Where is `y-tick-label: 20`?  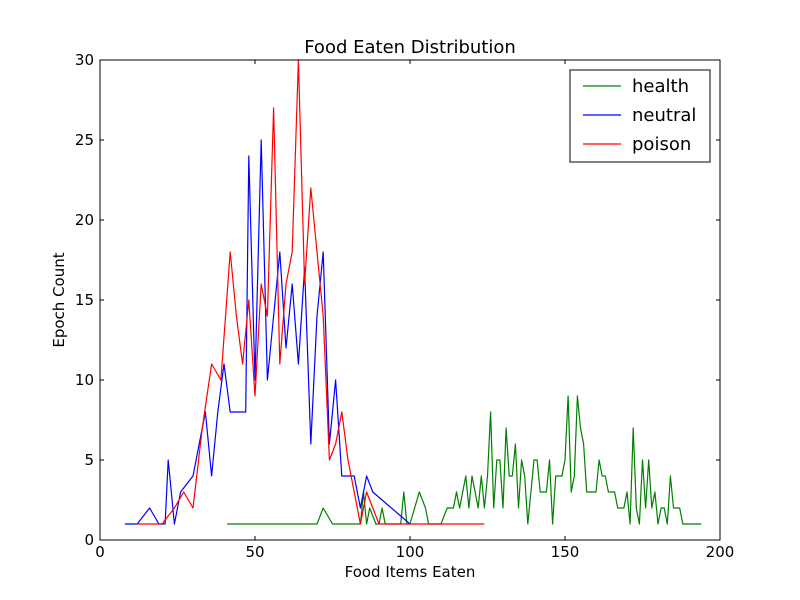 y-tick-label: 20 is located at coordinates (84, 220).